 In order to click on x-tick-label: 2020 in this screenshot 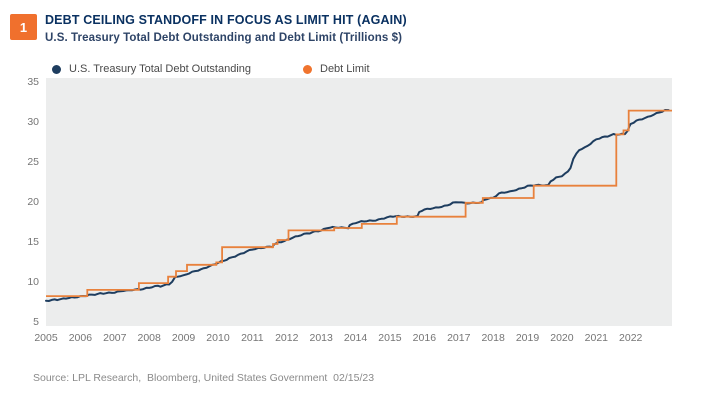, I will do `click(562, 338)`.